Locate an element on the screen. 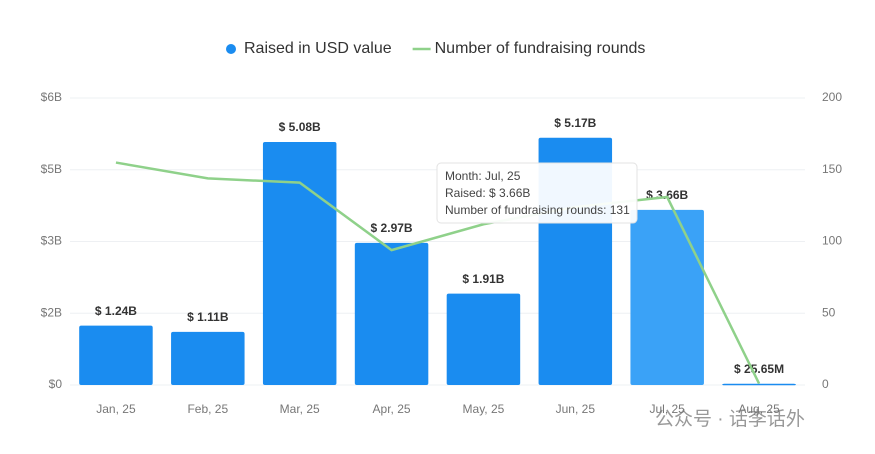 Image resolution: width=875 pixels, height=454 pixels. tooltip-box is located at coordinates (537, 193).